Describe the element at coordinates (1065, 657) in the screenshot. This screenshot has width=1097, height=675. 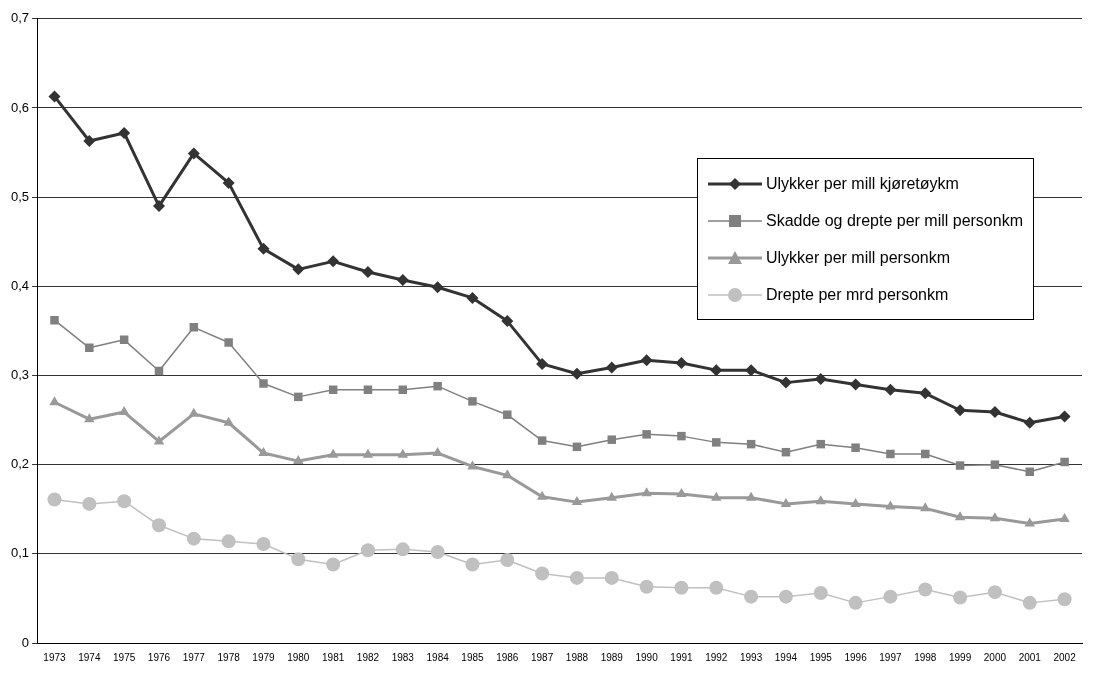
I see `x-tick-label: 2002` at that location.